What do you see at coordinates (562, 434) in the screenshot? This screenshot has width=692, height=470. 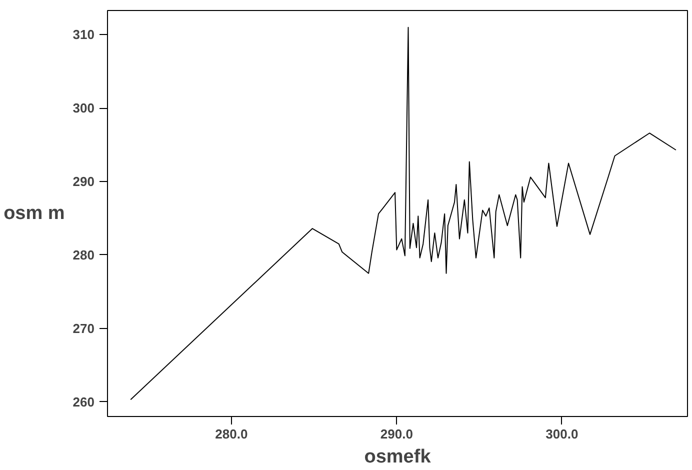 I see `x-tick-label: 300.0` at bounding box center [562, 434].